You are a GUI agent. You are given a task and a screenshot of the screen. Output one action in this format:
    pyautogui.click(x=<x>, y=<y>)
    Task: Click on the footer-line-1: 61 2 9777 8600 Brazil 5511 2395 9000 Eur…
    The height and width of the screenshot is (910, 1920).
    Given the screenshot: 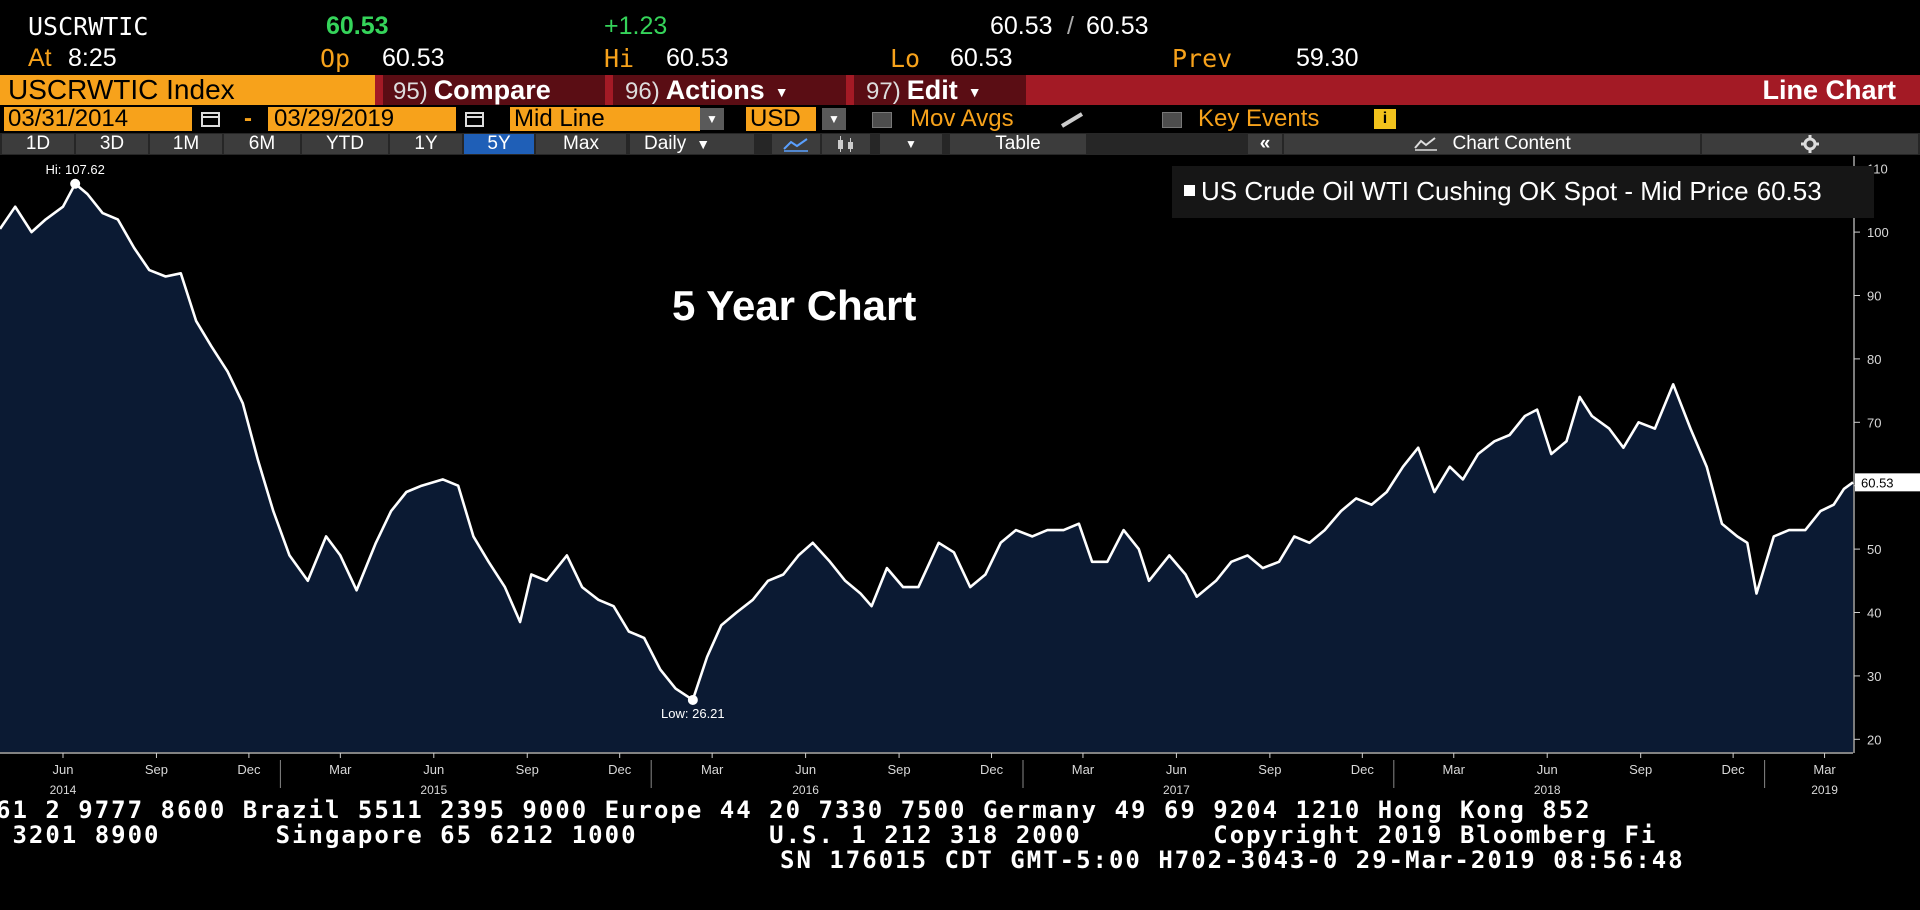 What is the action you would take?
    pyautogui.click(x=796, y=810)
    